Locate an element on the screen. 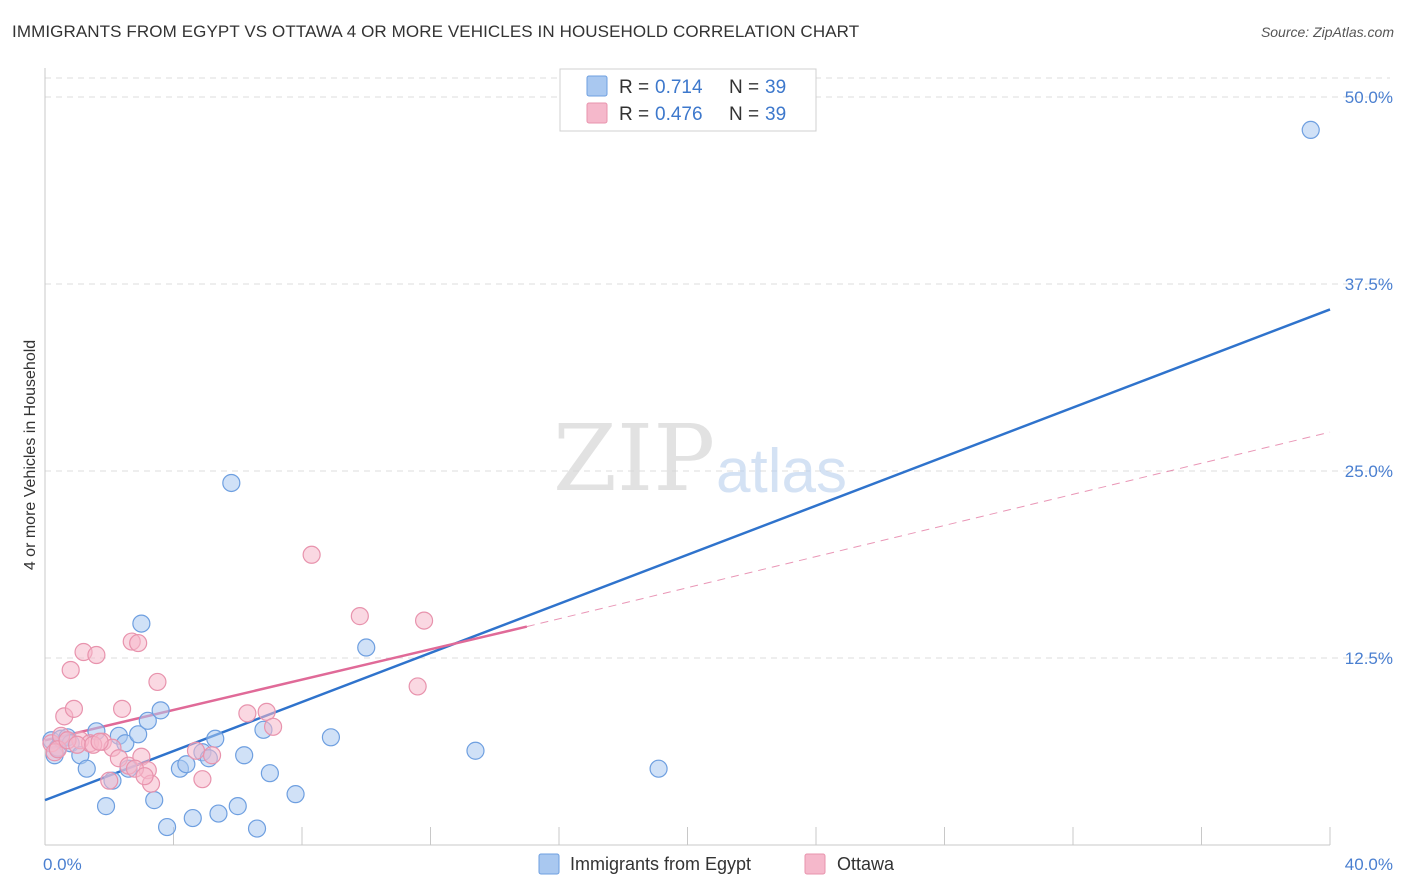  legend-r-value: 0.476 is located at coordinates (679, 114).